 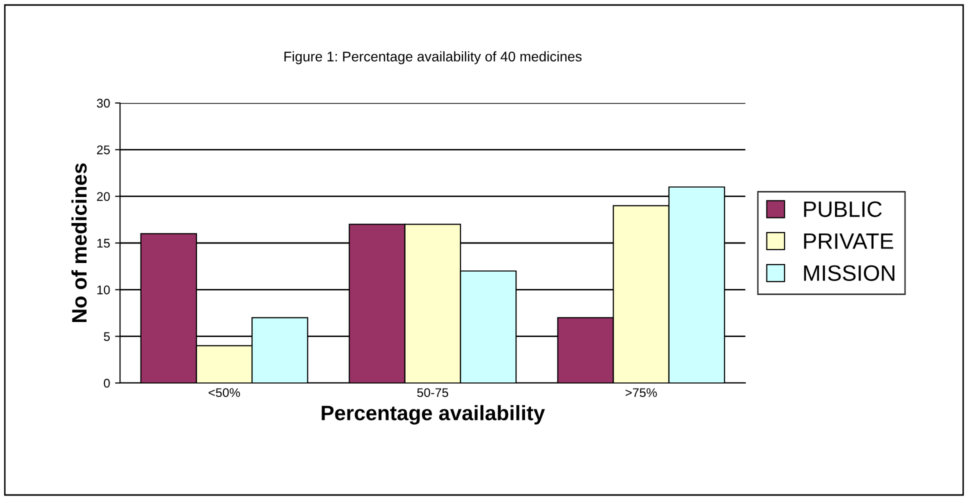 What do you see at coordinates (79, 242) in the screenshot?
I see `y-axis-title: No of medicines` at bounding box center [79, 242].